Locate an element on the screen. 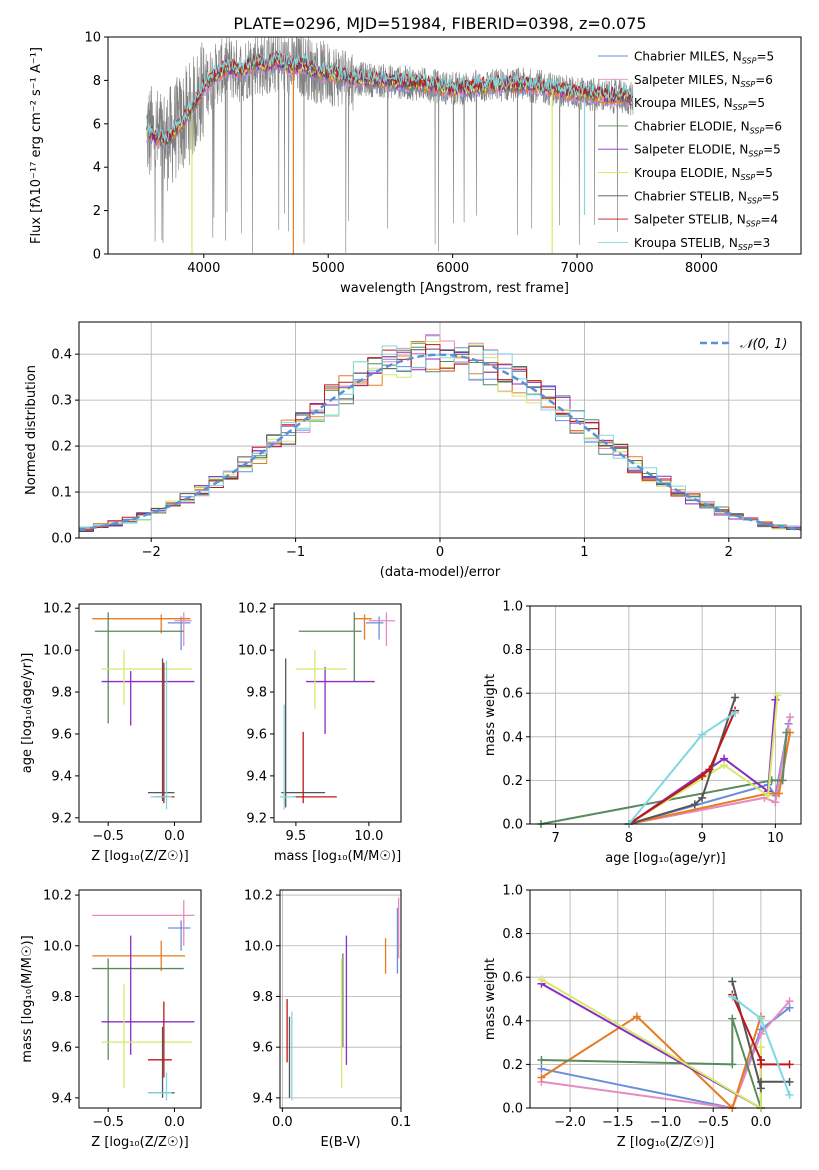 This screenshot has width=819, height=1170. y-tick-label: 10 is located at coordinates (92, 38).